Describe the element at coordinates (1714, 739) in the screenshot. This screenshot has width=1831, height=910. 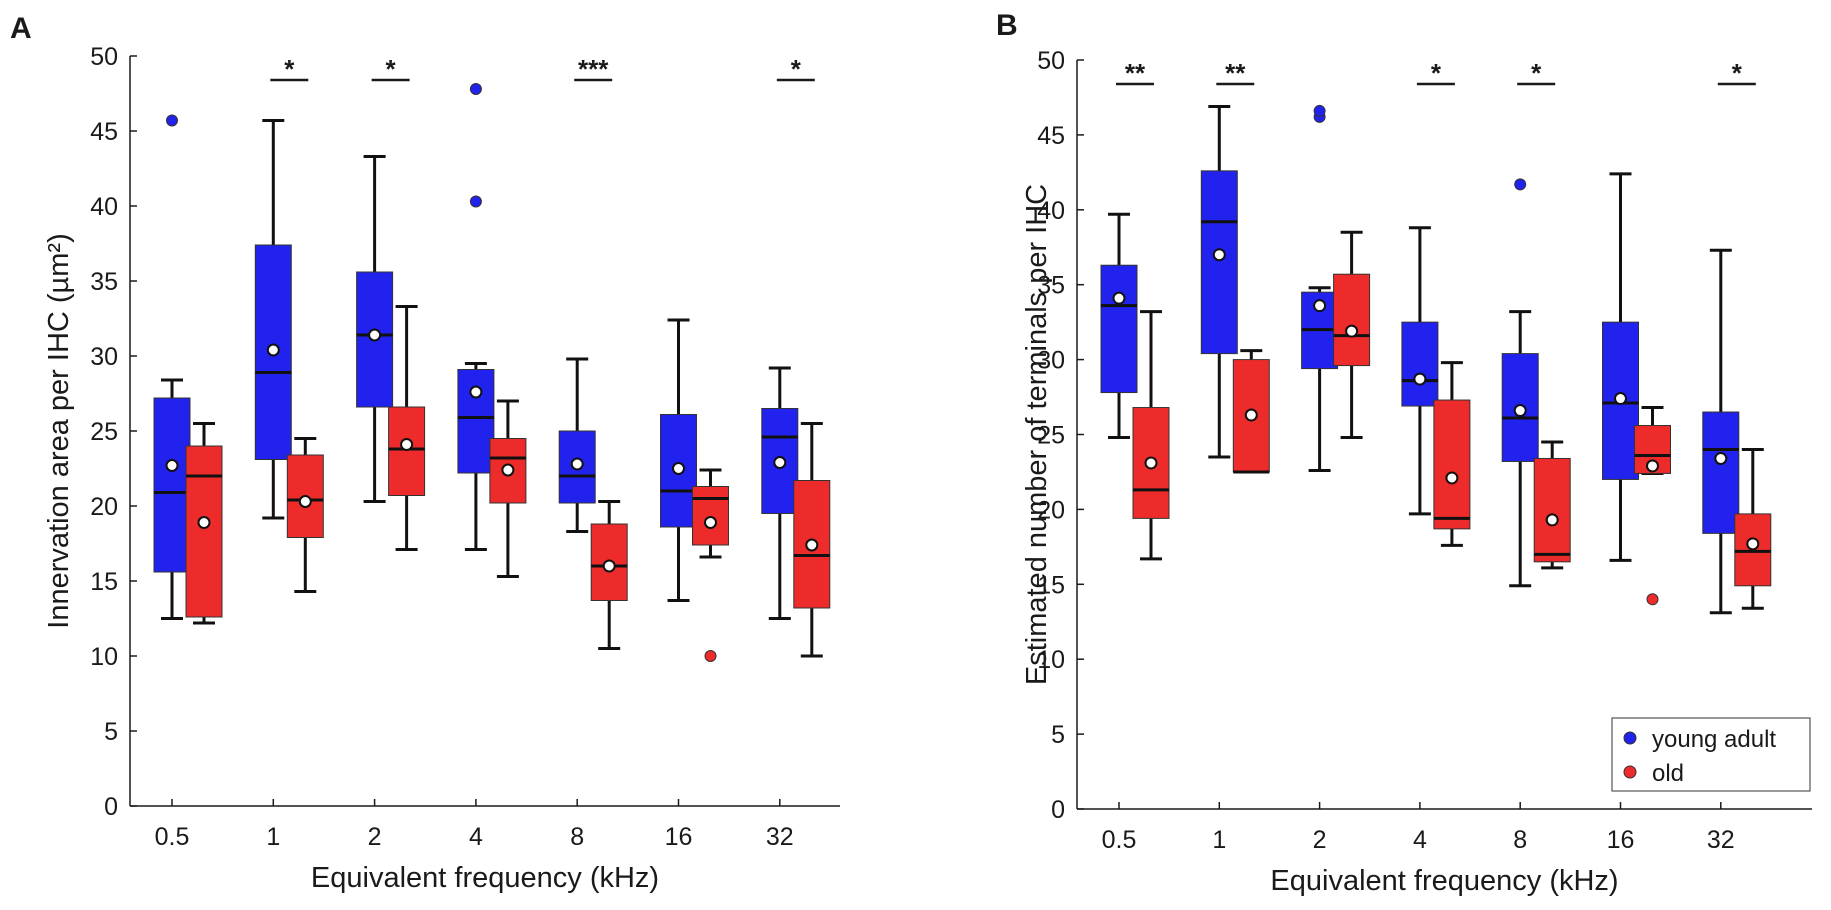
I see `legend-label: young adult` at that location.